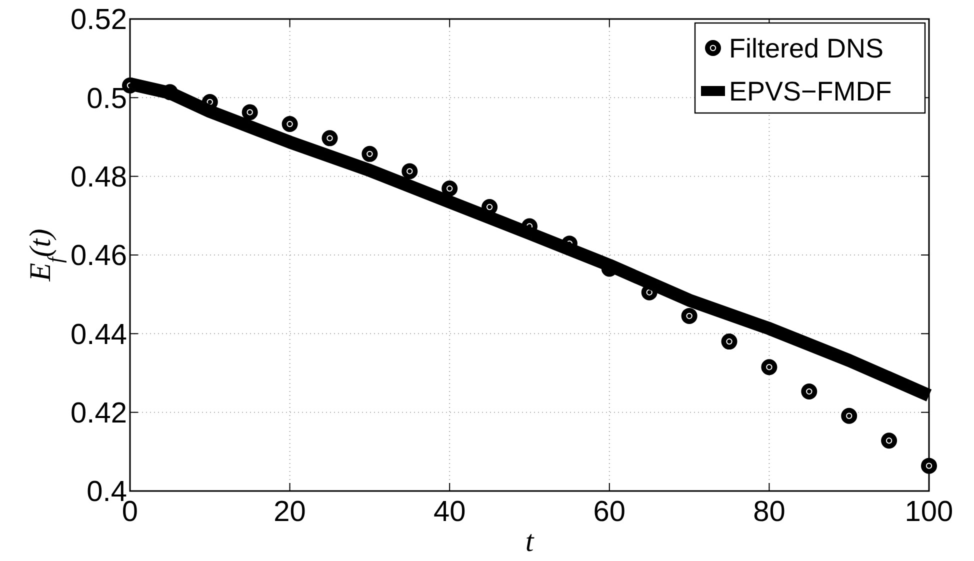 Image resolution: width=974 pixels, height=561 pixels. I want to click on legend-label: EPVS−FMDF, so click(810, 91).